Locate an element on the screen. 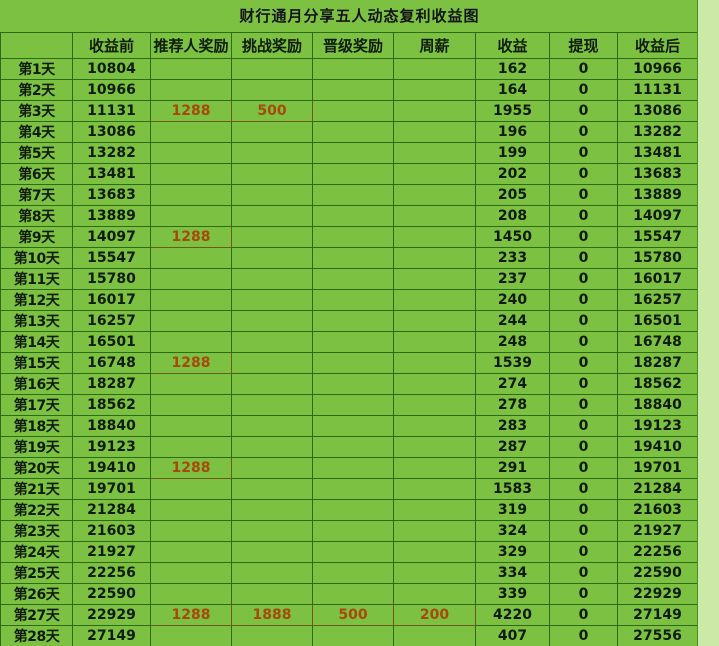 This screenshot has width=719, height=646. cell-bonus-2: 1888 is located at coordinates (272, 615).